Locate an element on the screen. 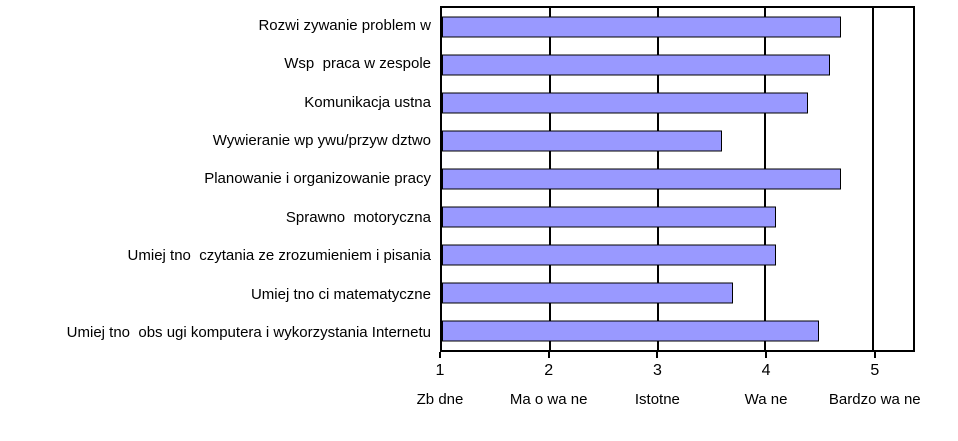  x-axis-category-names: Zb dne Ma o wa ne Istotne Wa ne Bardzo wa ne is located at coordinates (669, 397).